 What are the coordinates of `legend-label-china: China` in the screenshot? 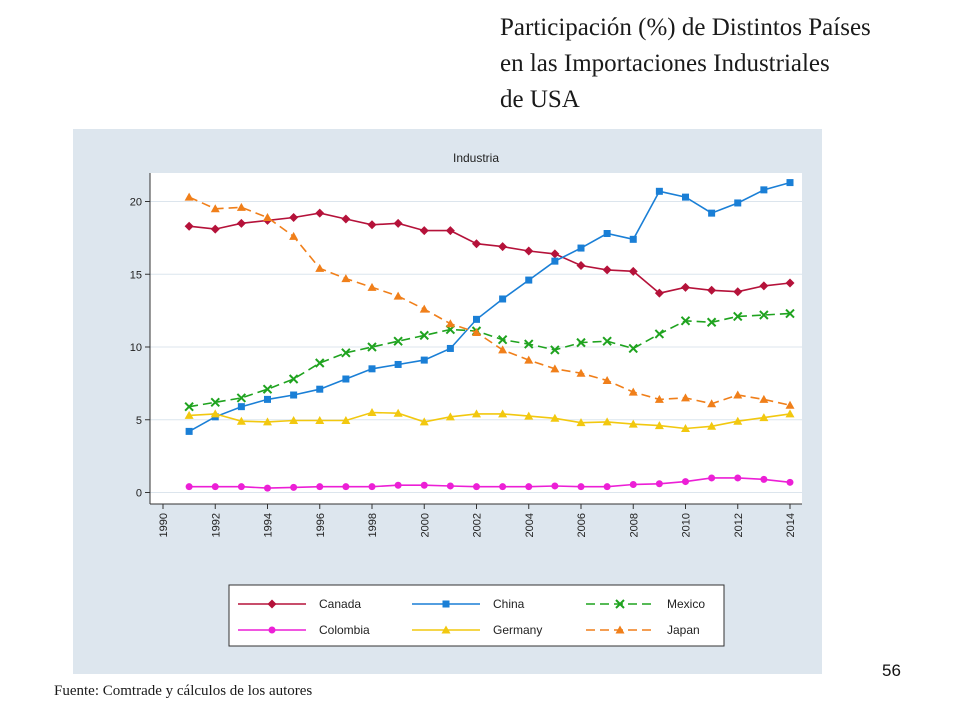 It's located at (509, 604).